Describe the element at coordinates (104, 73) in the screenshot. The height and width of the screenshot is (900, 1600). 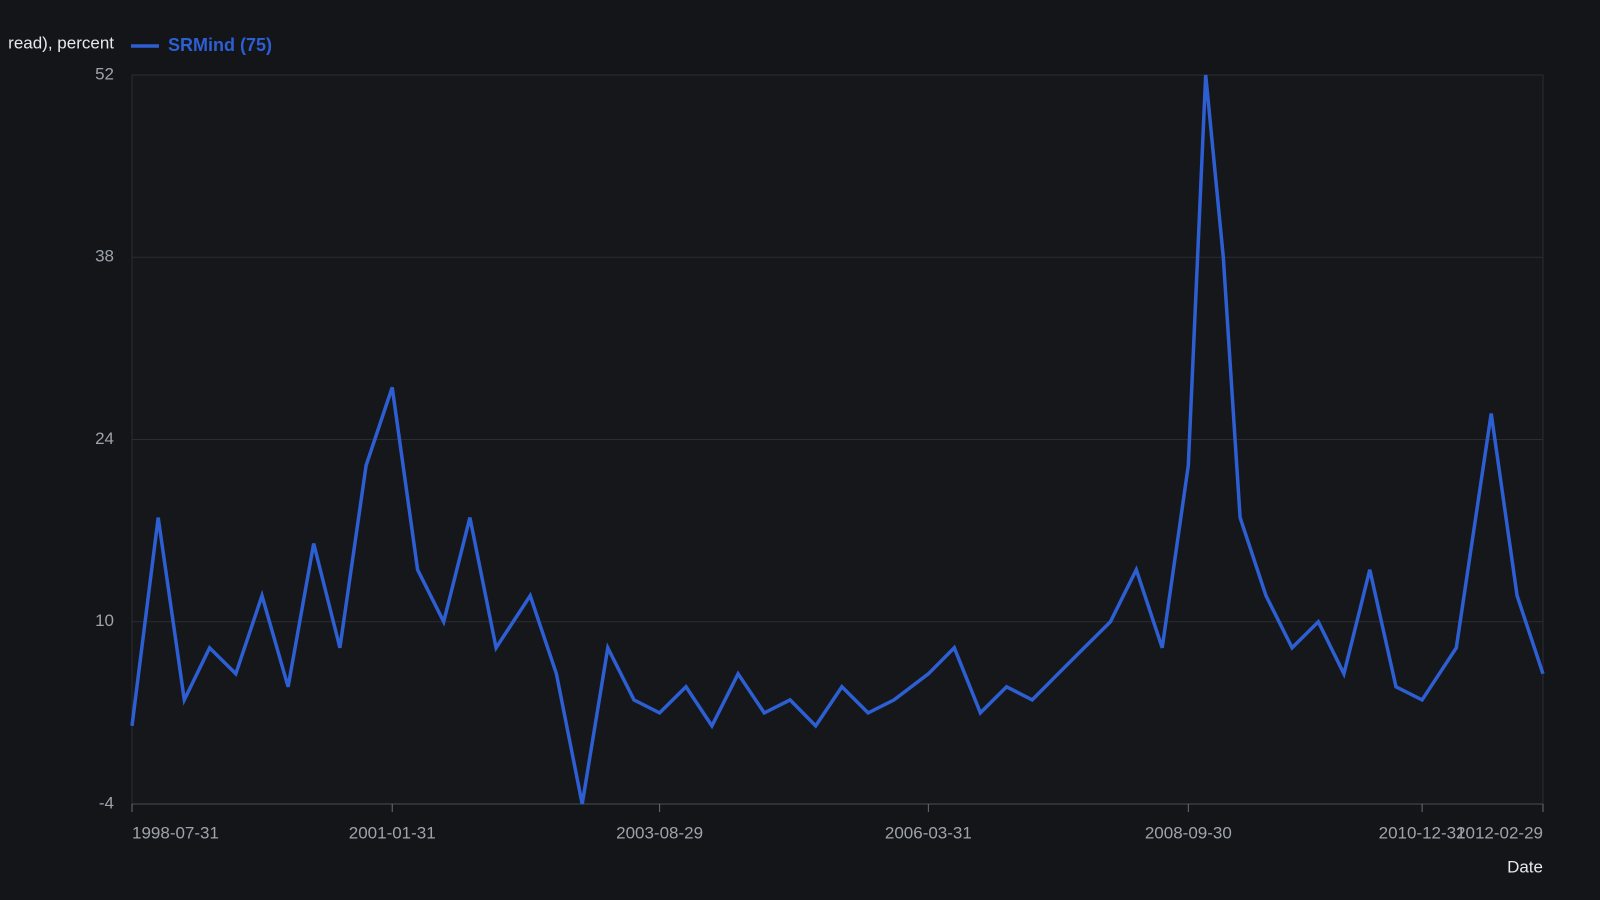
I see `y-tick-label: 52` at that location.